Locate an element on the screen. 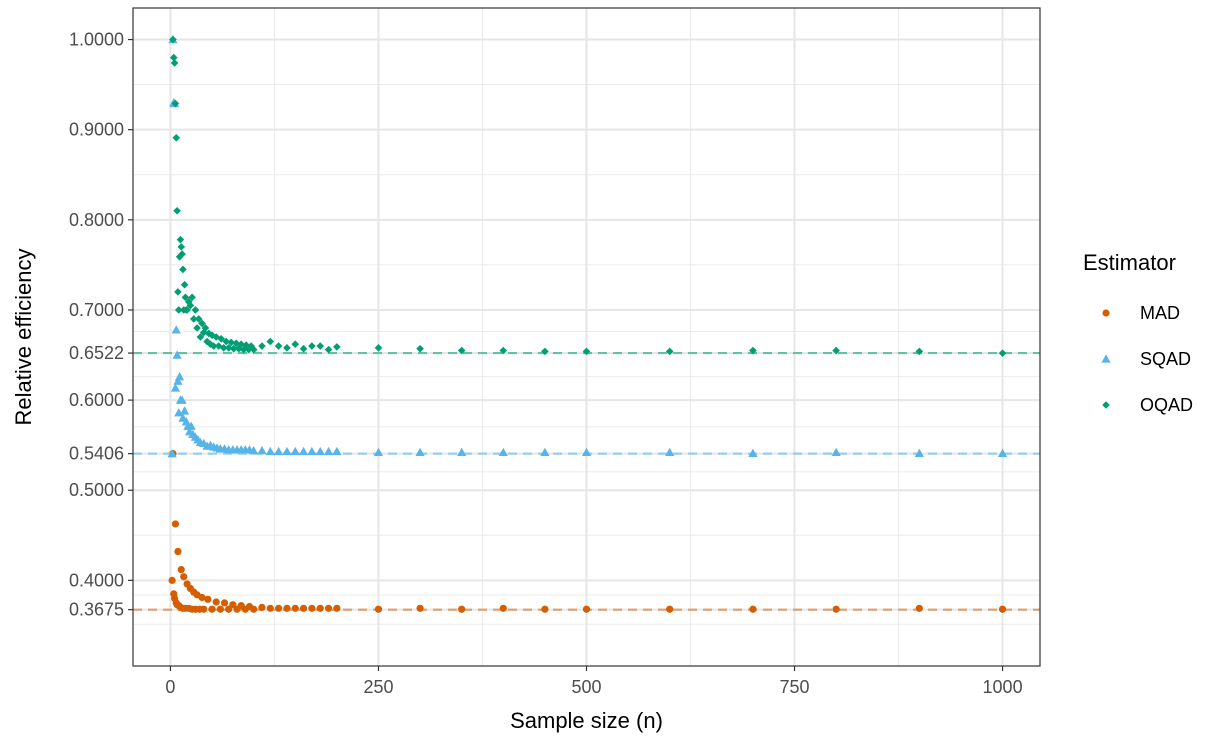 The image size is (1225, 742). x-axis: 0 250 500 750 1000 is located at coordinates (594, 681).